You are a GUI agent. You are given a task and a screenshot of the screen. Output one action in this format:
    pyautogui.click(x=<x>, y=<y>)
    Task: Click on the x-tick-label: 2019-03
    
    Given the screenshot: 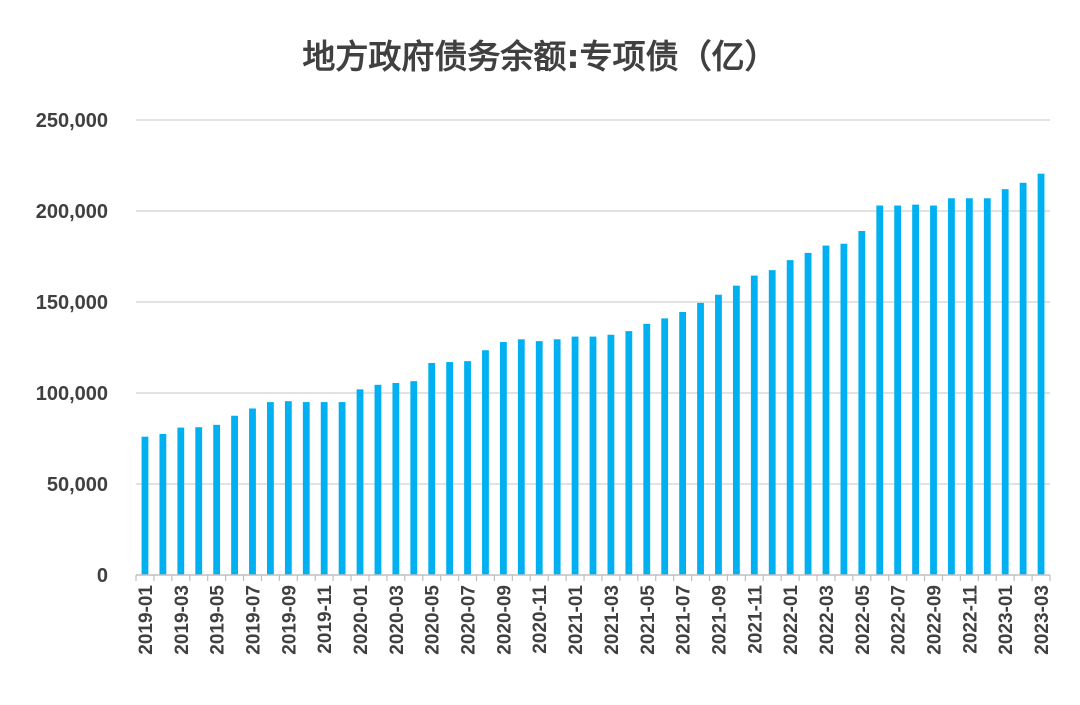 What is the action you would take?
    pyautogui.click(x=182, y=620)
    